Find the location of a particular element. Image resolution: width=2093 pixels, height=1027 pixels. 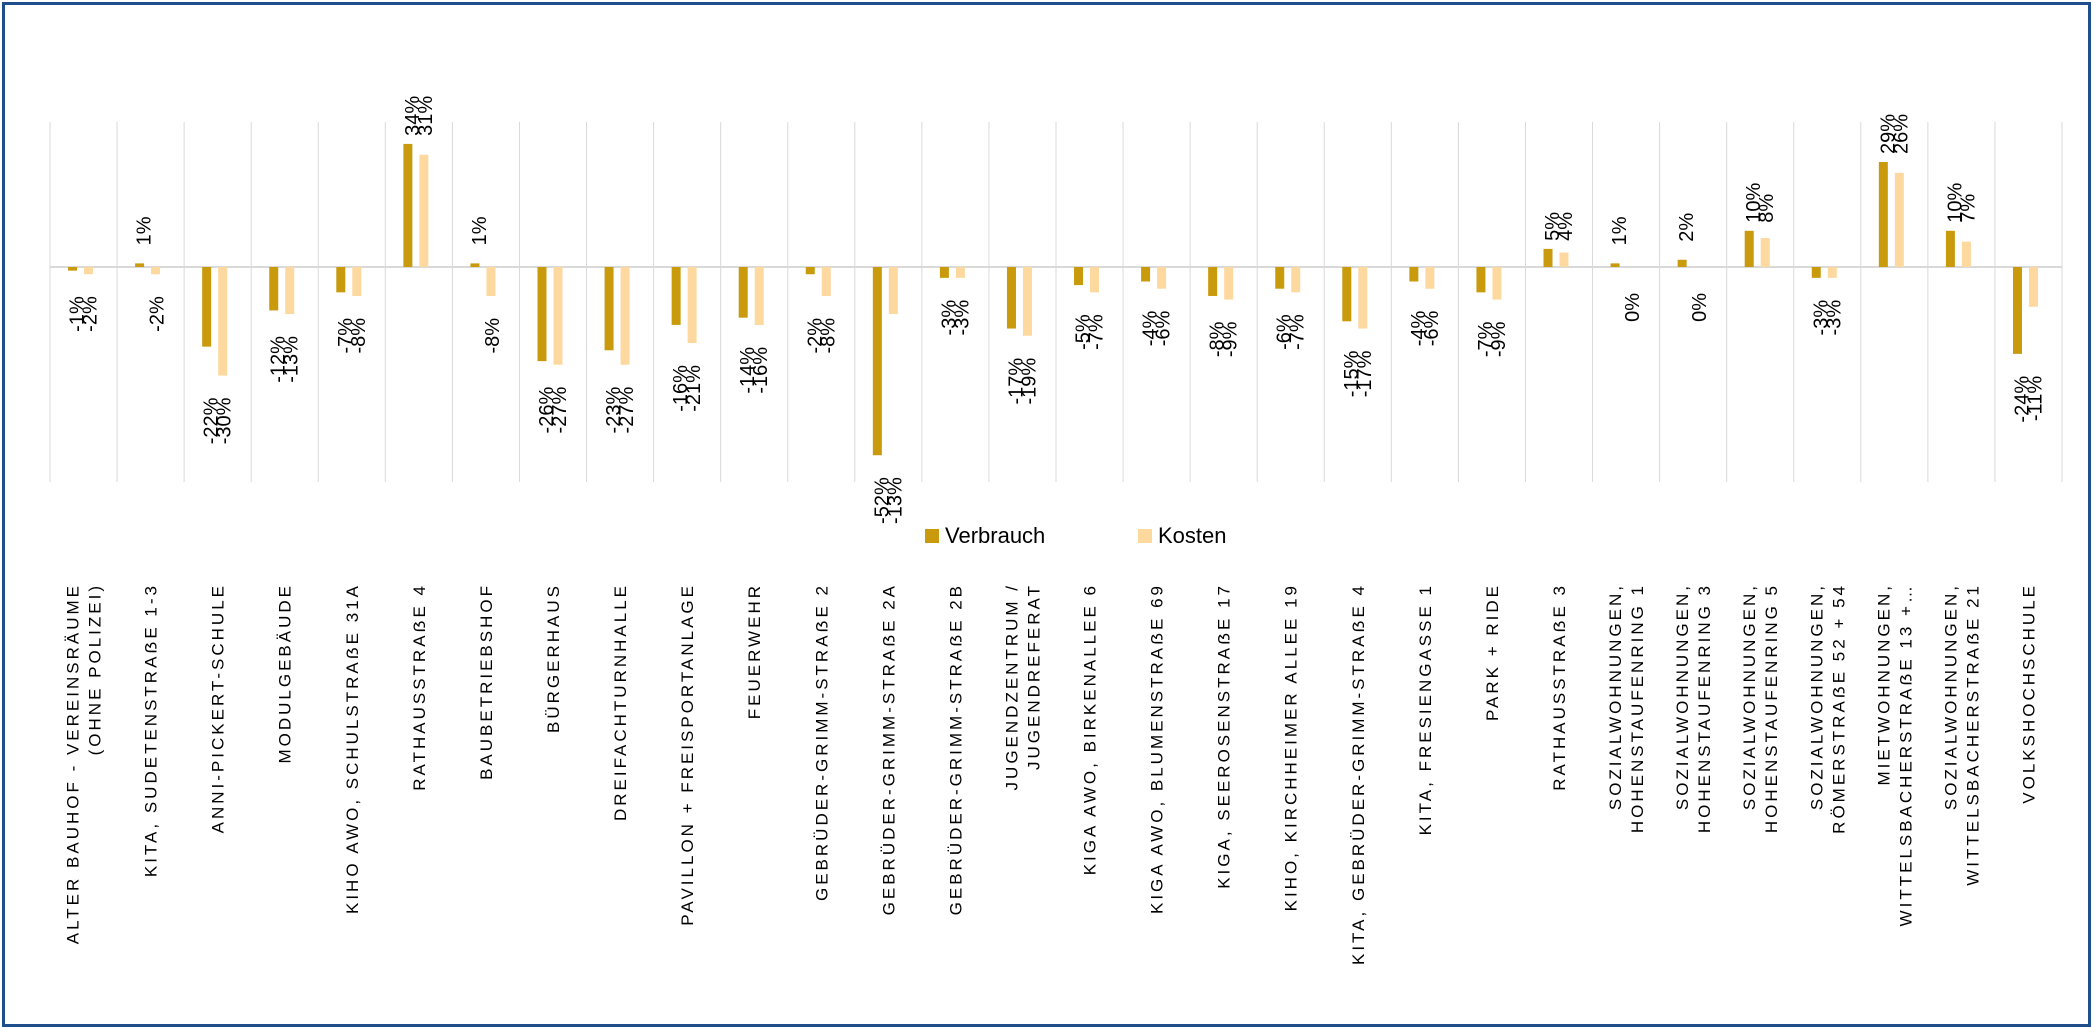

legend-label-kosten: Kosten is located at coordinates (1192, 535).